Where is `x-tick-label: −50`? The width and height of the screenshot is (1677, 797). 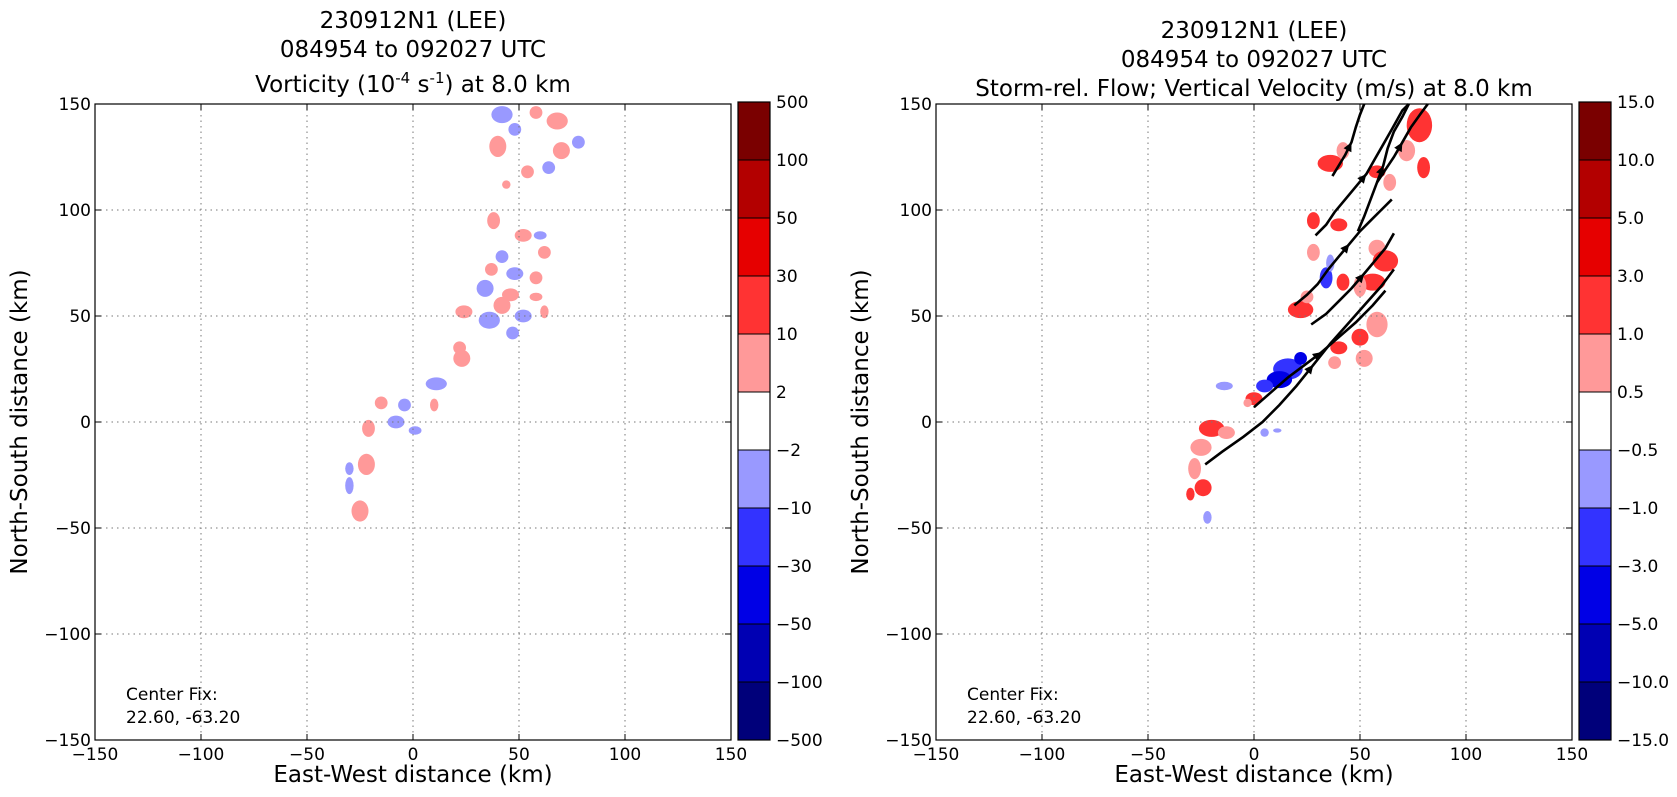
x-tick-label: −50 is located at coordinates (307, 755).